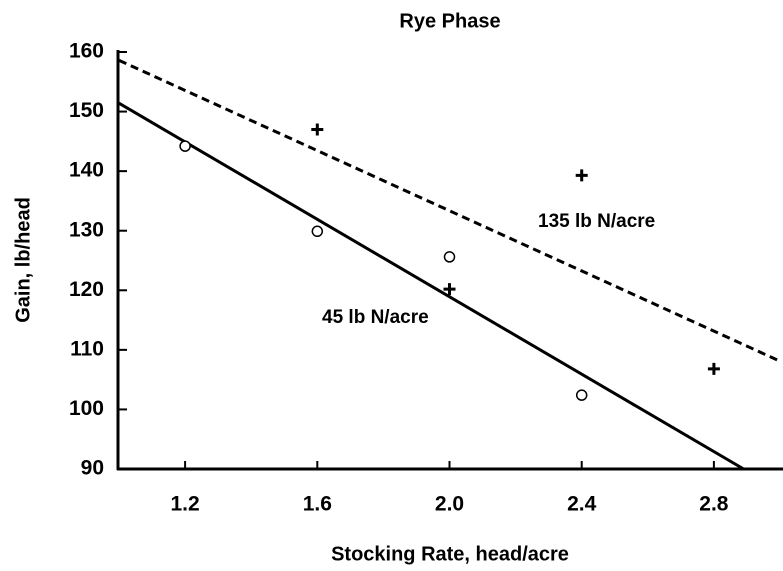 The width and height of the screenshot is (783, 571). Describe the element at coordinates (86, 229) in the screenshot. I see `y-tick-label: 130` at that location.